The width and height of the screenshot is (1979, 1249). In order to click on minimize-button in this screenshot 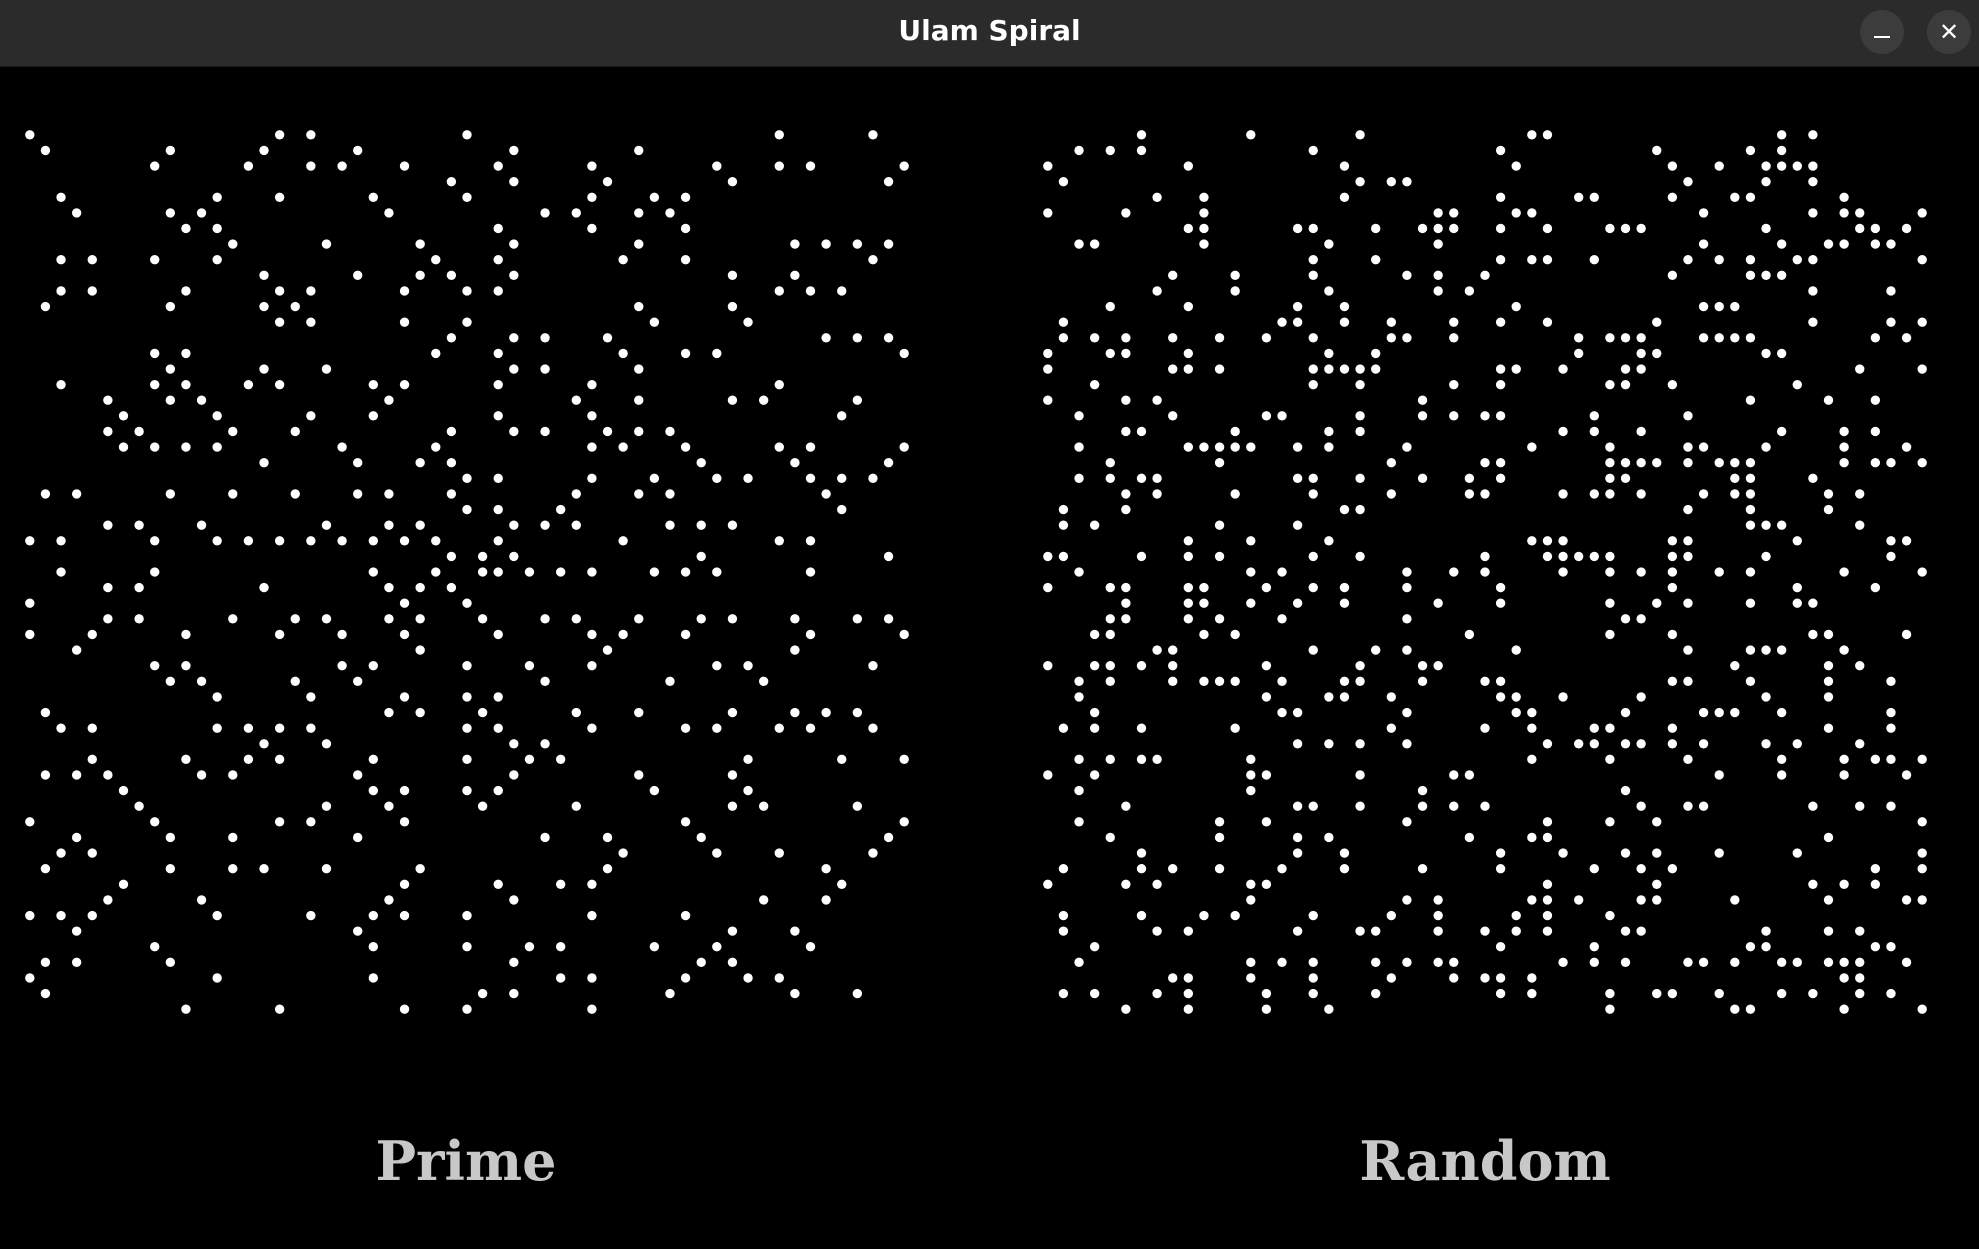, I will do `click(1882, 32)`.